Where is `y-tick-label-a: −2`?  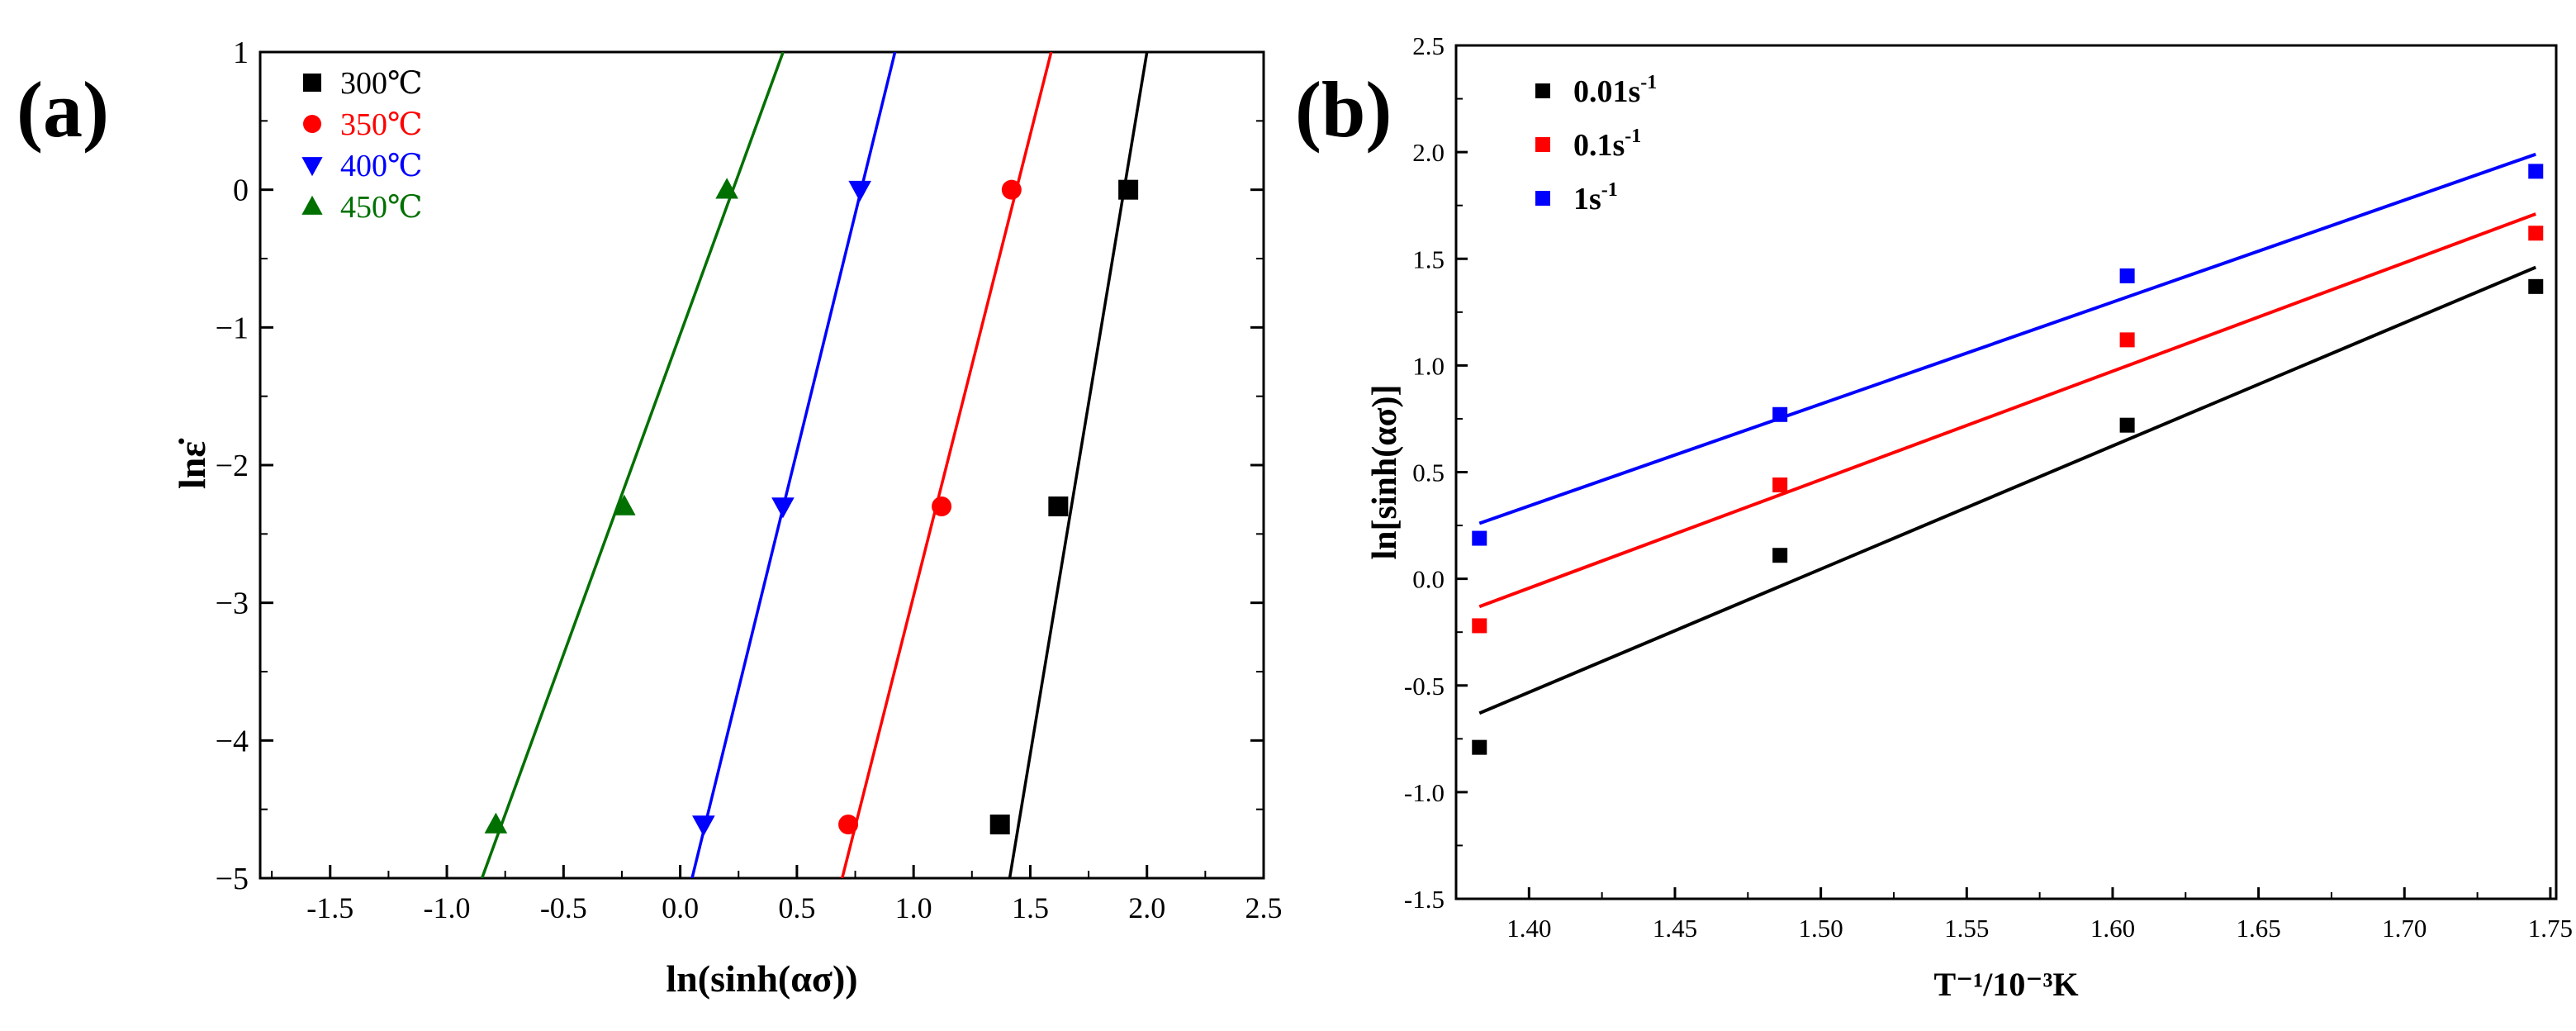 y-tick-label-a: −2 is located at coordinates (232, 466).